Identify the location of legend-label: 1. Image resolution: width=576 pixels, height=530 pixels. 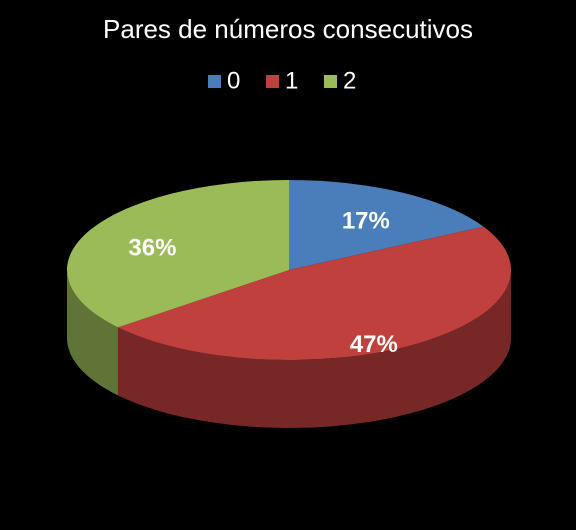
(291, 80).